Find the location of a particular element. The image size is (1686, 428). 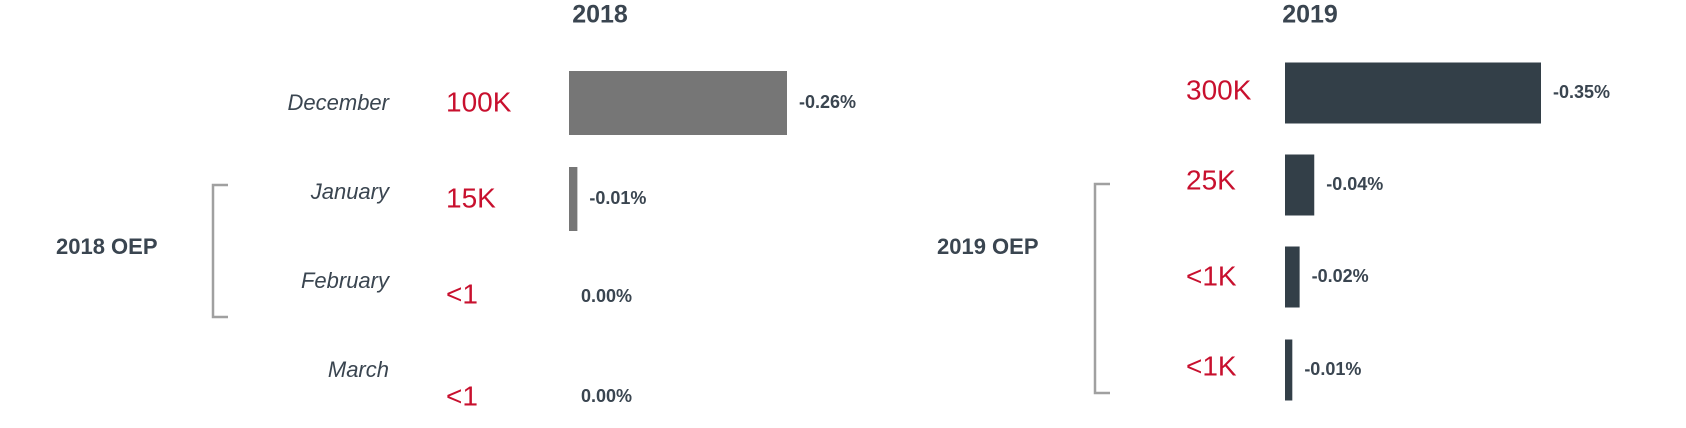

value-label: -0.35% is located at coordinates (1581, 92).